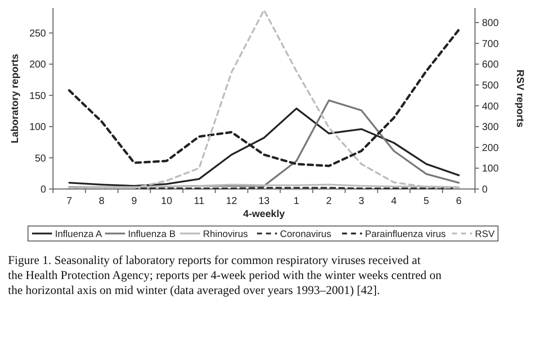  Describe the element at coordinates (152, 234) in the screenshot. I see `legend-label: Influenza B` at that location.